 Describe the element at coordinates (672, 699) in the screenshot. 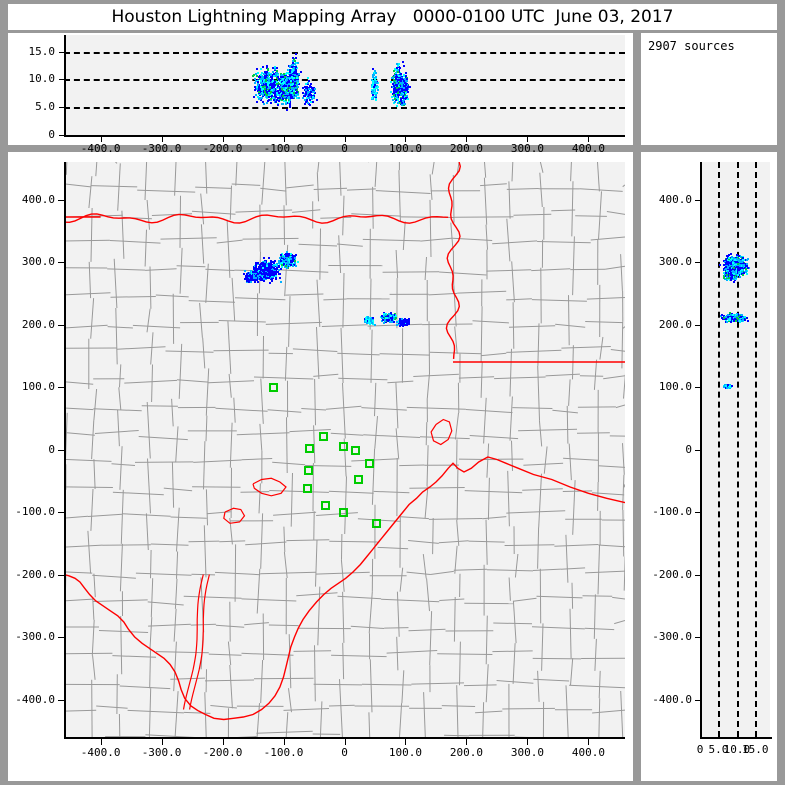

I see `y-axis-tick-label: -400.0` at that location.